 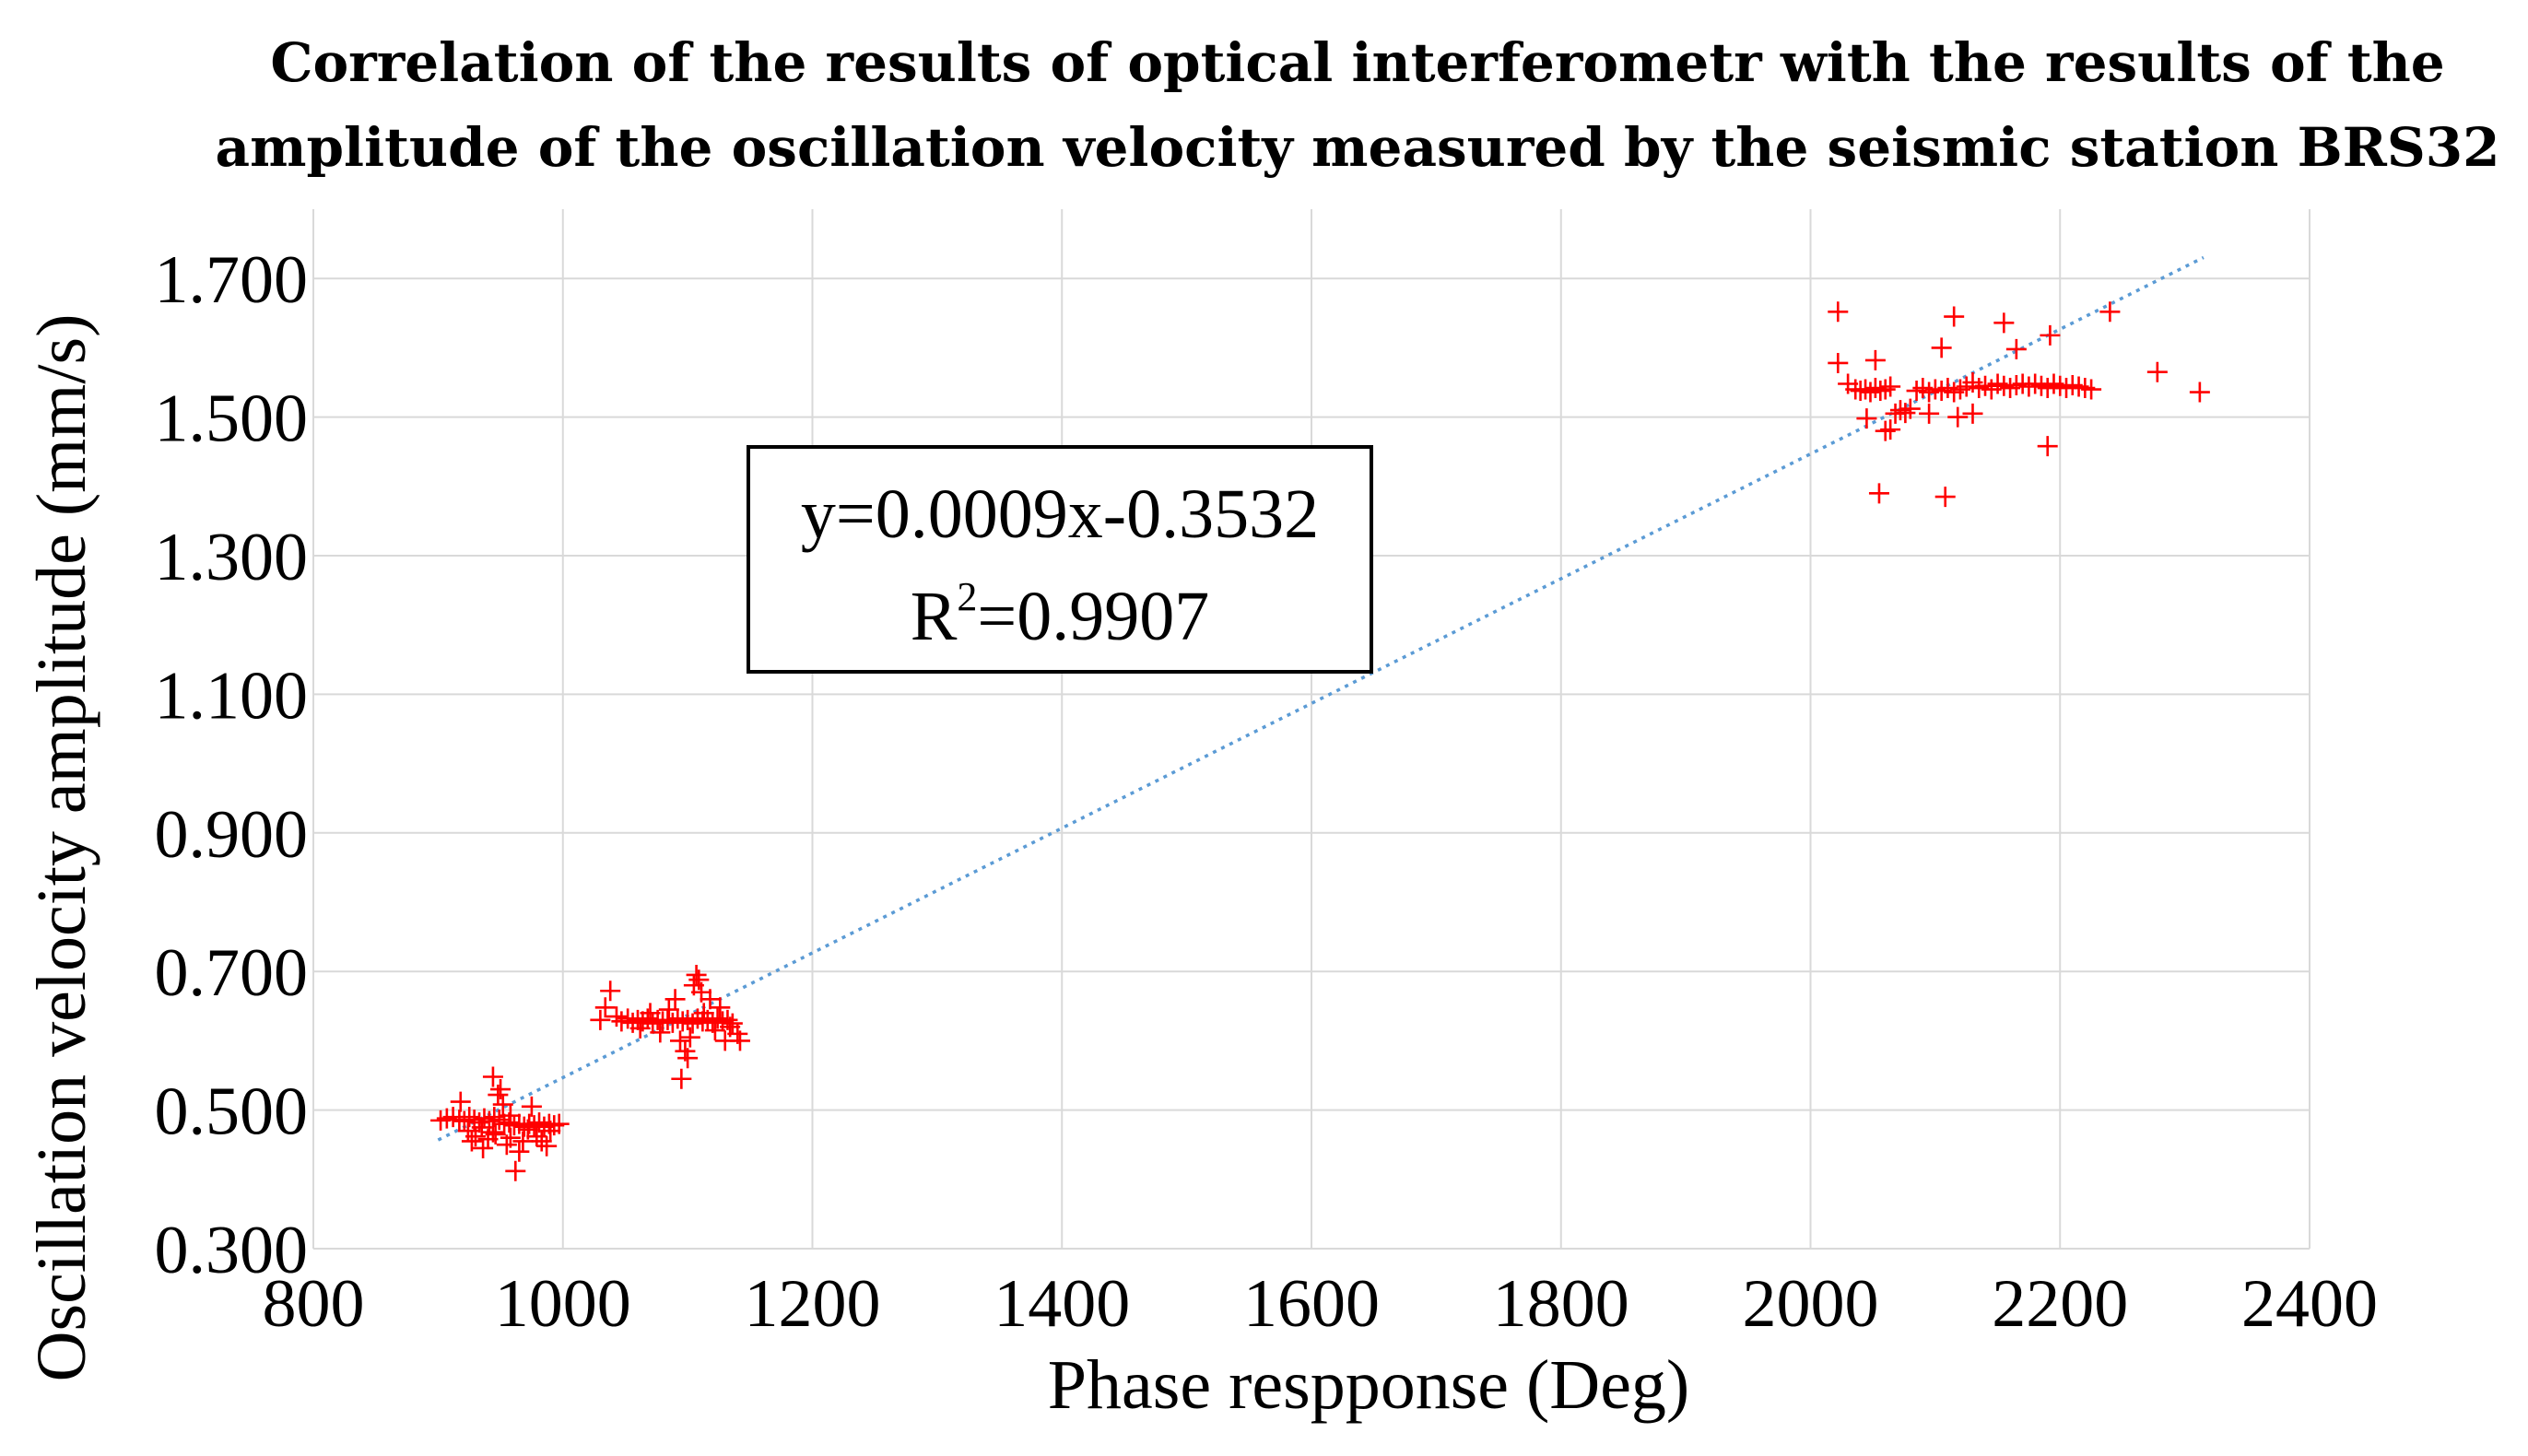 I want to click on x-axis-label: Phase respponse (Deg), so click(x=1368, y=1385).